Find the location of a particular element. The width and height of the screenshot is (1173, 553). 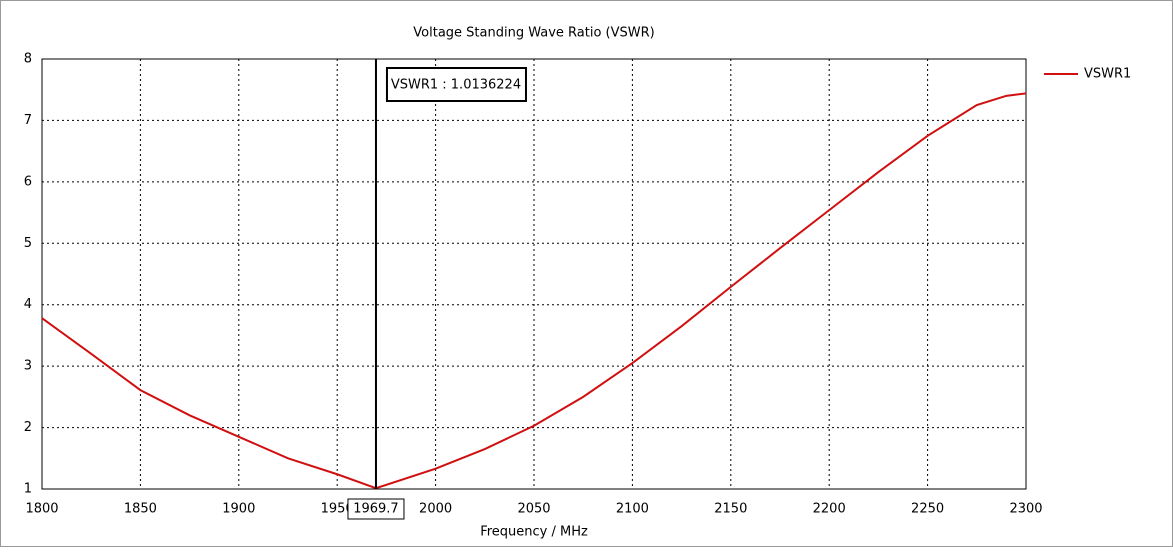

marker-x-label: 1969.7 is located at coordinates (376, 509).